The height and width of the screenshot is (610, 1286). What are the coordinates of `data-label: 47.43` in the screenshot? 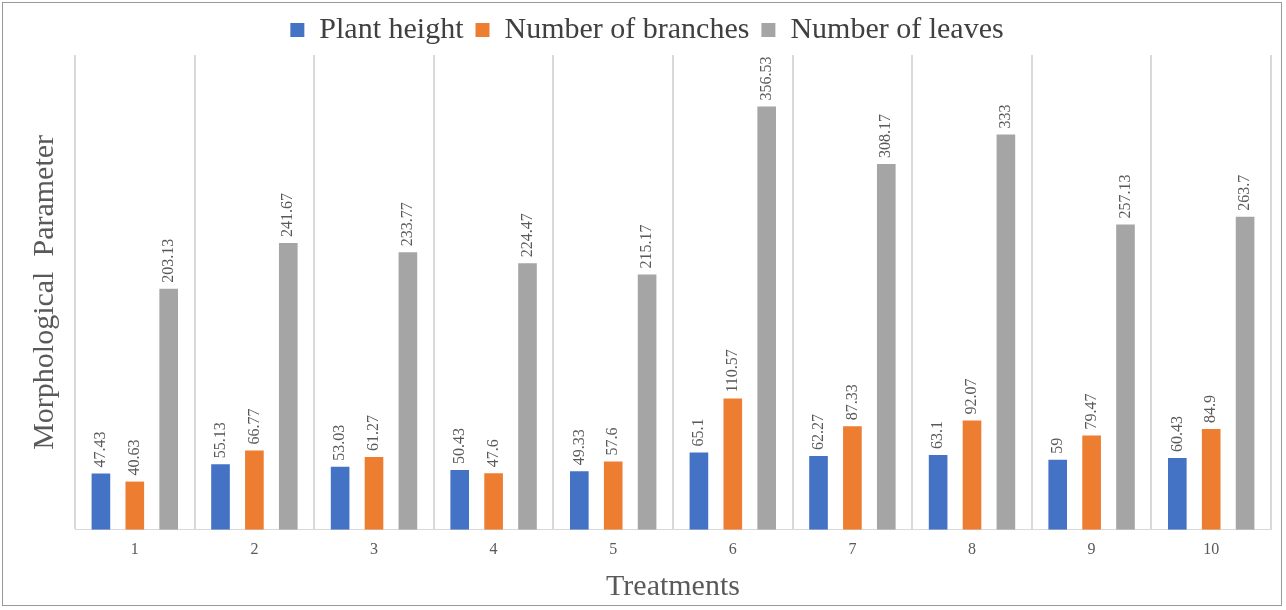 It's located at (100, 449).